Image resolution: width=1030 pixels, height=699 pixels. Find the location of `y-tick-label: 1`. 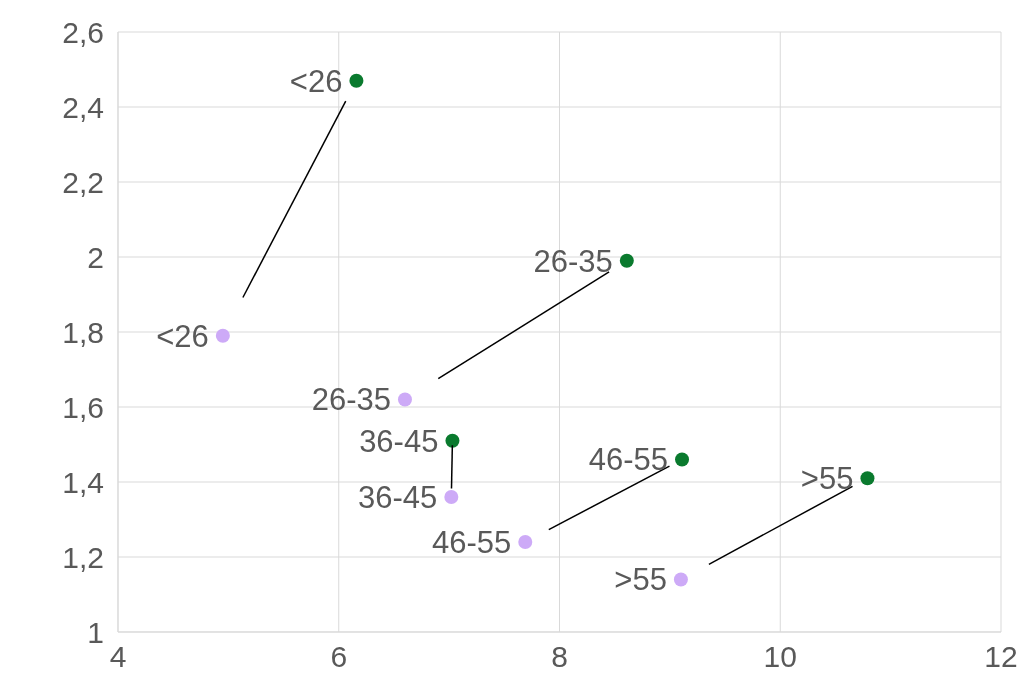

y-tick-label: 1 is located at coordinates (95, 632).